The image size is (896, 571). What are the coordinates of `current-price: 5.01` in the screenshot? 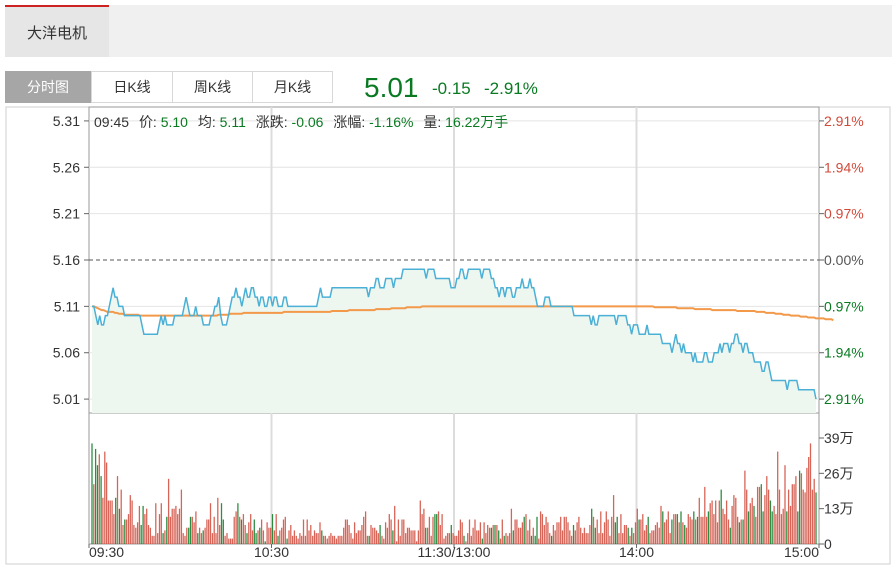 It's located at (391, 87).